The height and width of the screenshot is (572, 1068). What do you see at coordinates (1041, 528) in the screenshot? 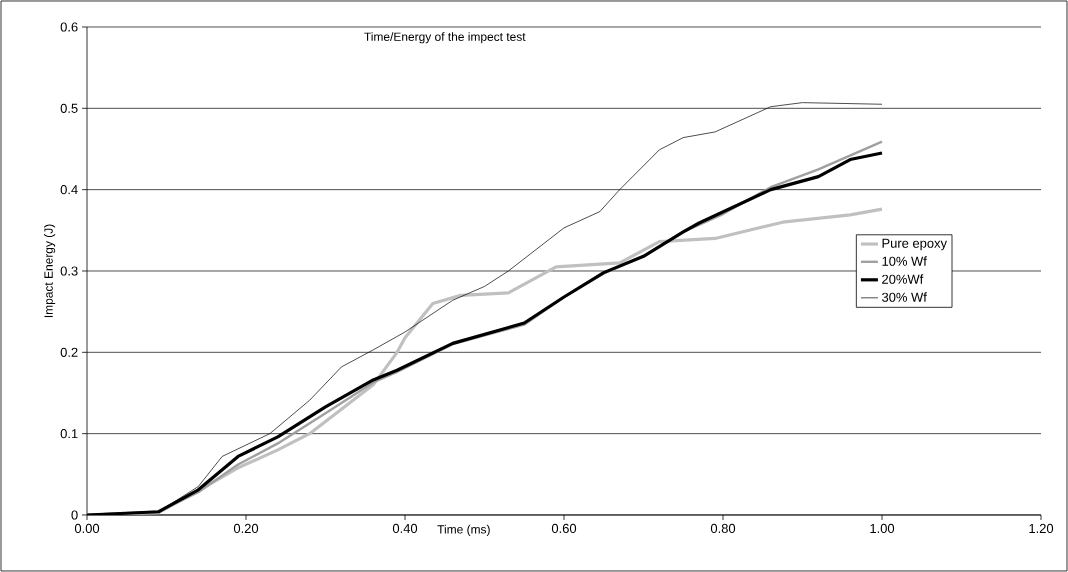
I see `x-tick-label: 1.20` at bounding box center [1041, 528].